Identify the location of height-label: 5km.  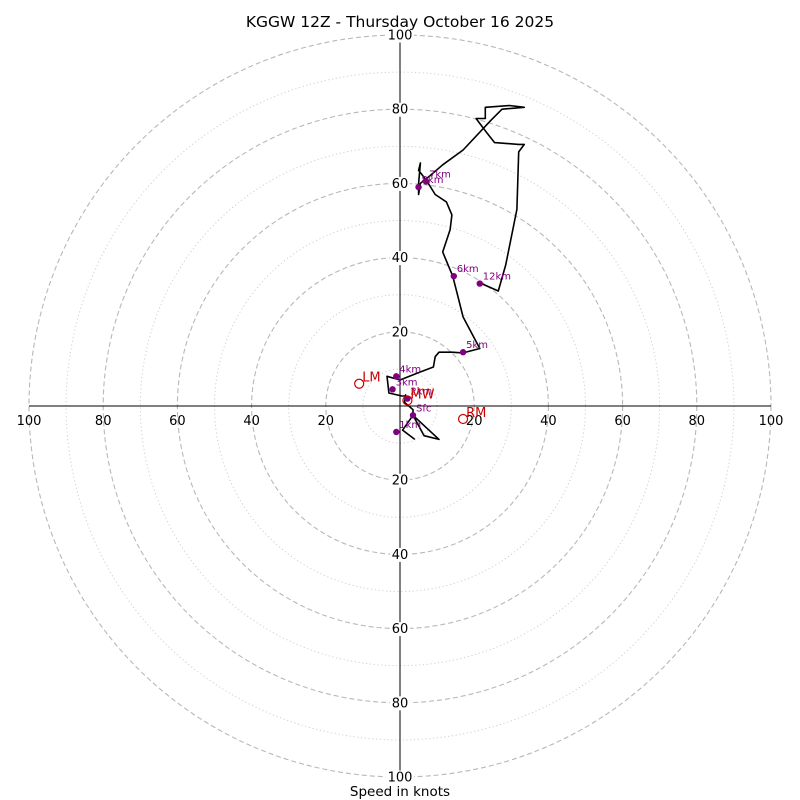
(477, 345).